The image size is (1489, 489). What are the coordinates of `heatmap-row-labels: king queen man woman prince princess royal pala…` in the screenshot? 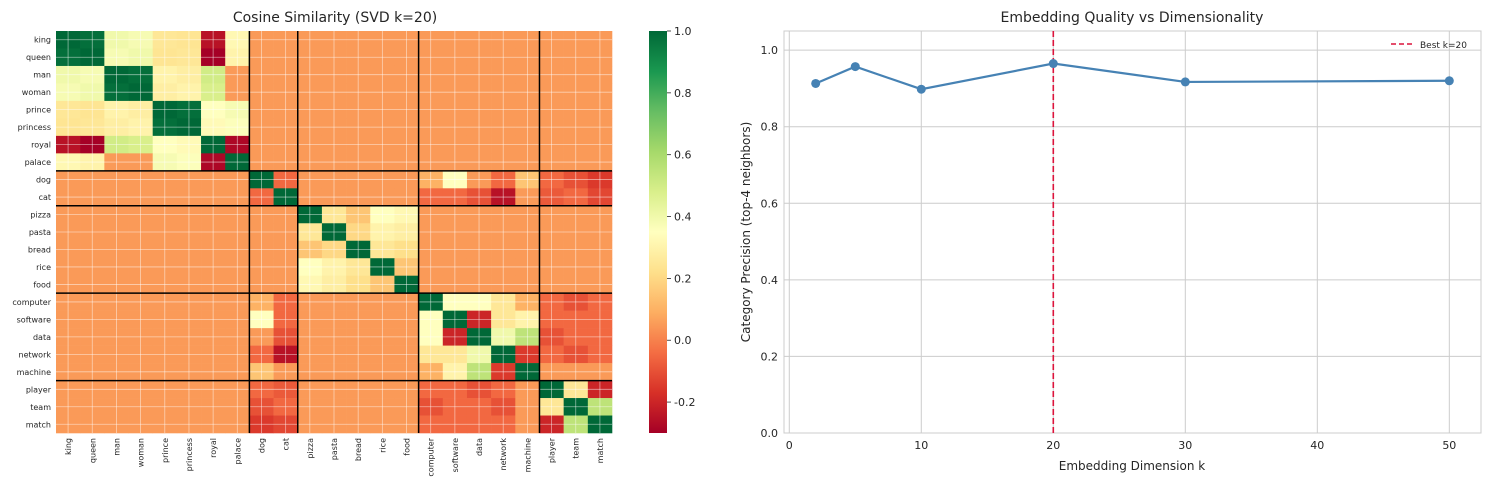 It's located at (31, 233).